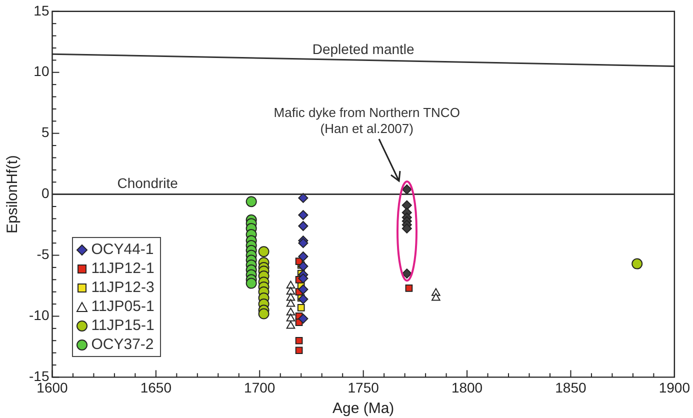 This screenshot has width=693, height=418. What do you see at coordinates (363, 49) in the screenshot?
I see `series-label: Depleted mantle` at bounding box center [363, 49].